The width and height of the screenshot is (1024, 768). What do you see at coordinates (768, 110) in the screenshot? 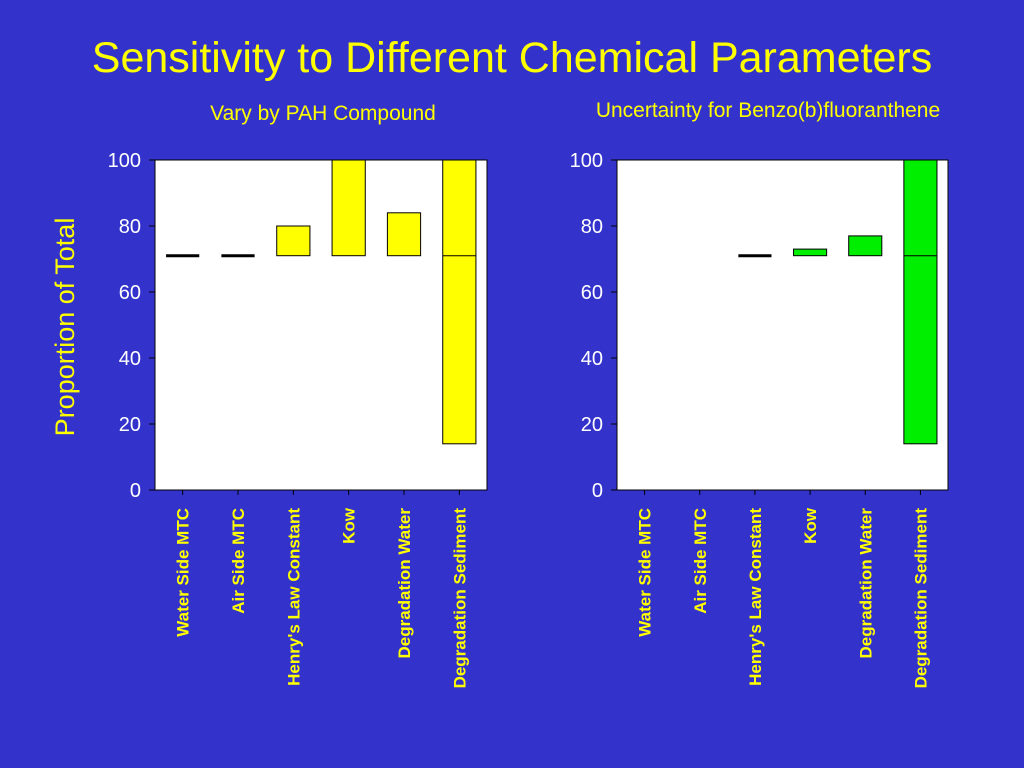
I see `chart-subtitle: Uncertainty for Benzo(b)fluoranthene` at bounding box center [768, 110].